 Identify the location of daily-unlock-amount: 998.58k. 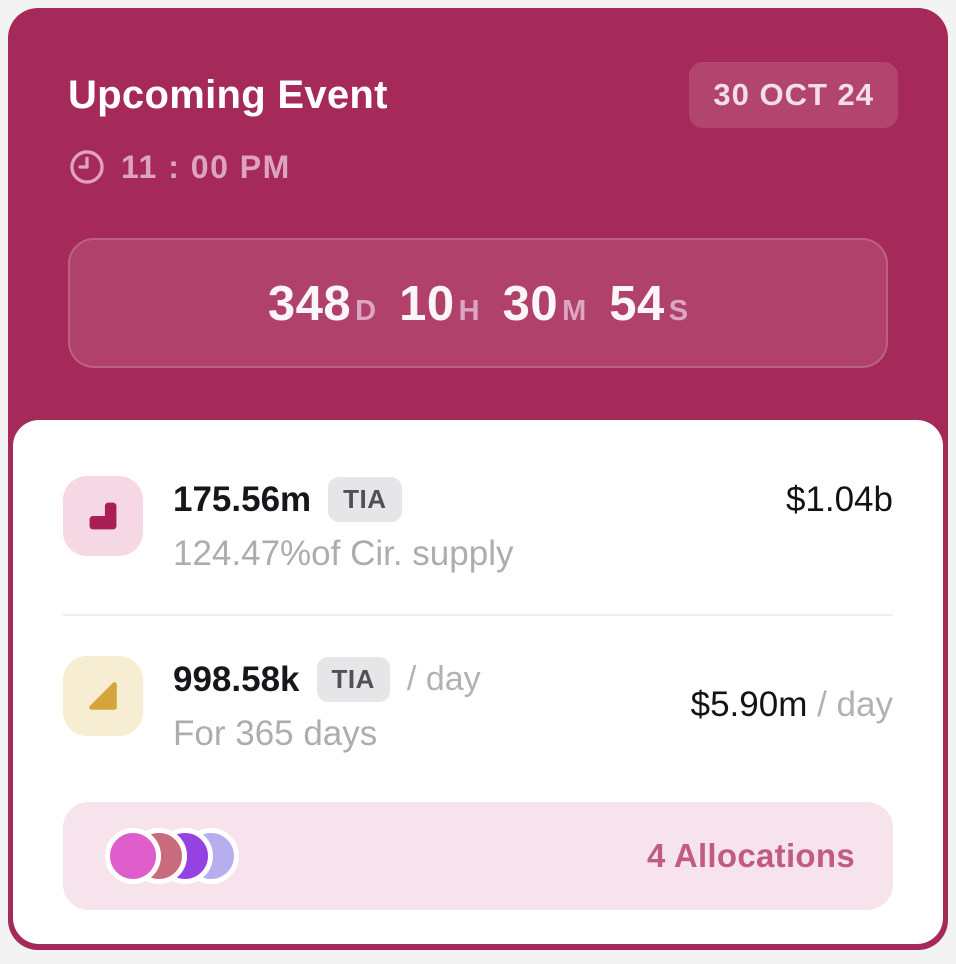
(236, 679).